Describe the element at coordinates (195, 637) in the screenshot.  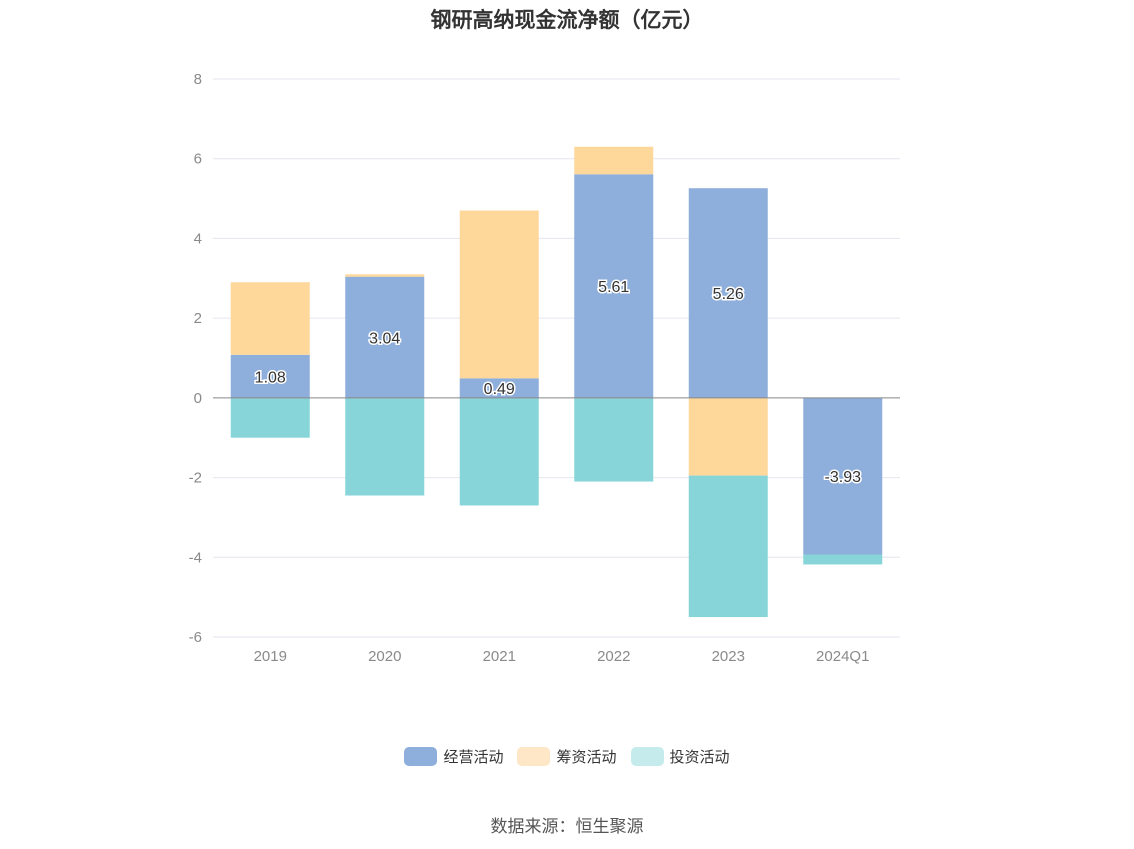
I see `y-tick-label: -6` at that location.